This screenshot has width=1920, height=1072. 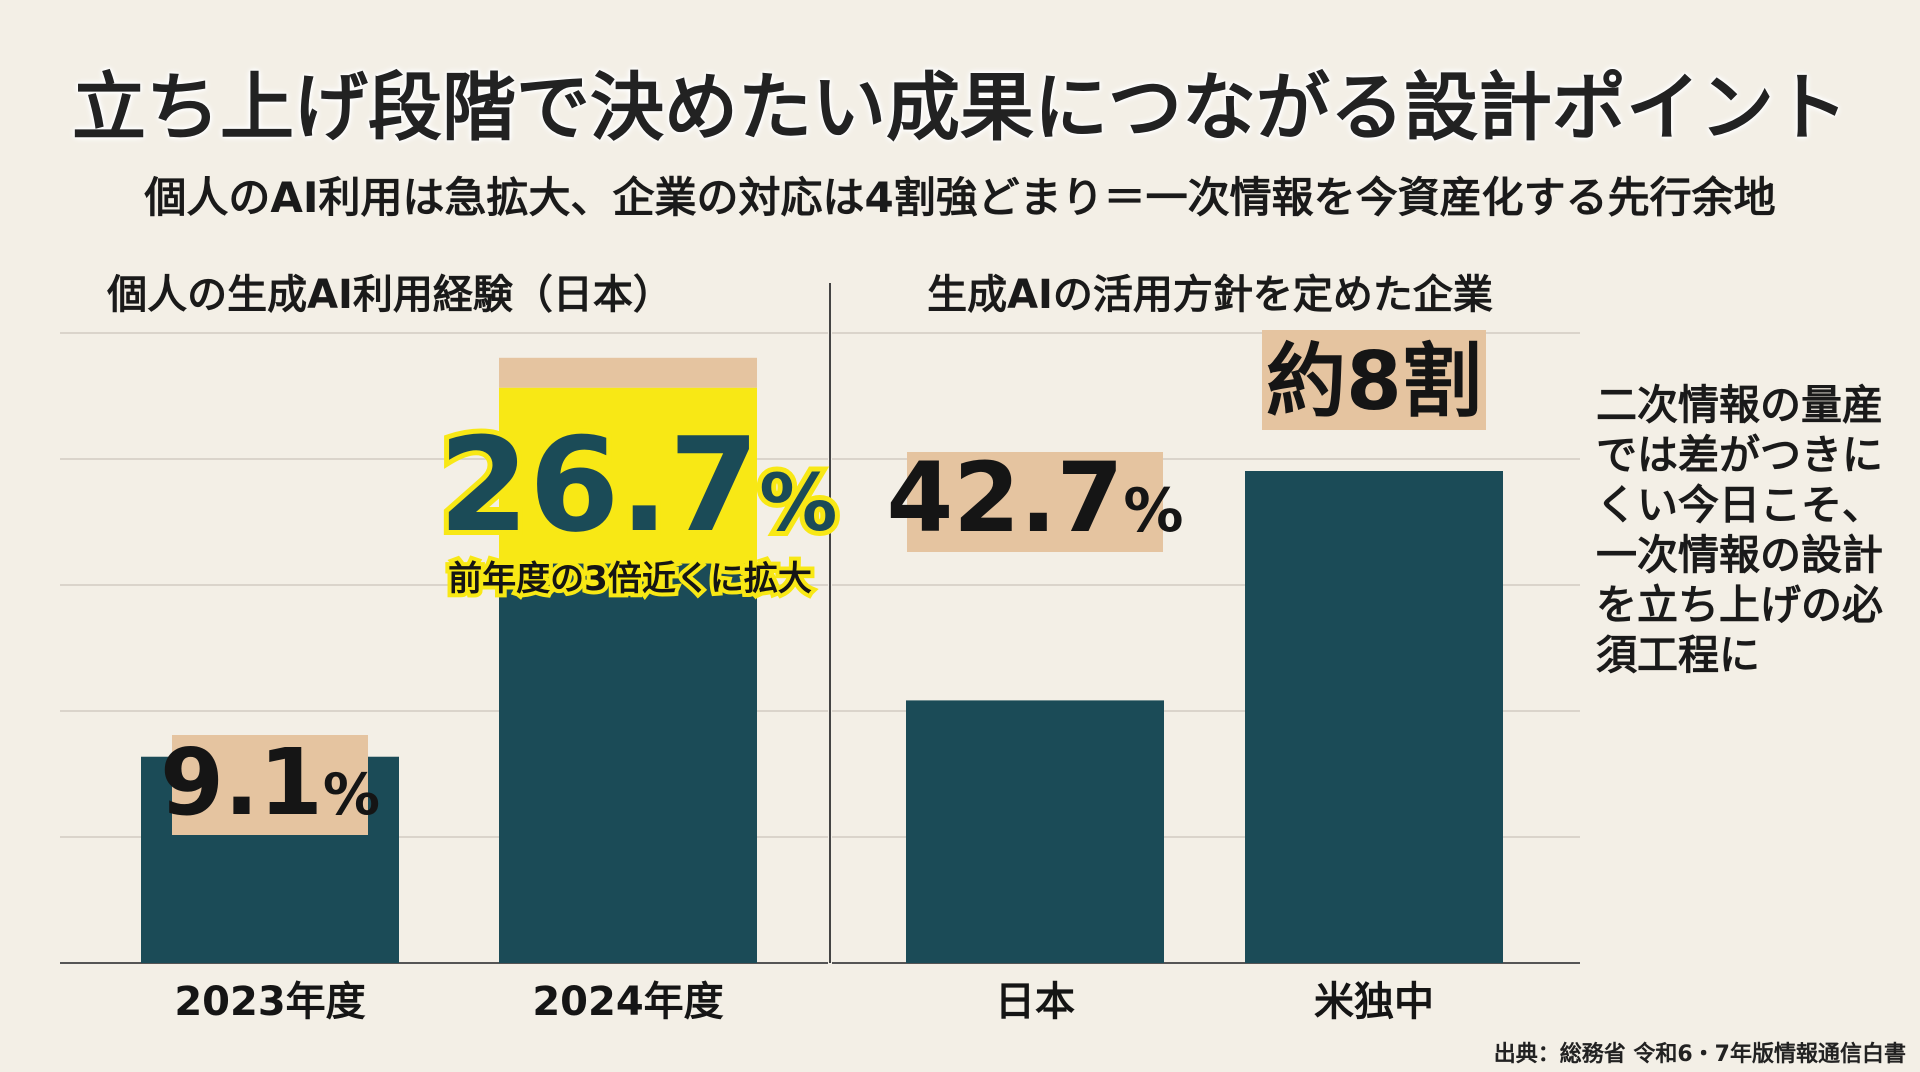 What do you see at coordinates (630, 579) in the screenshot?
I see `annotation-2024: 前年度の3倍近くに拡大` at bounding box center [630, 579].